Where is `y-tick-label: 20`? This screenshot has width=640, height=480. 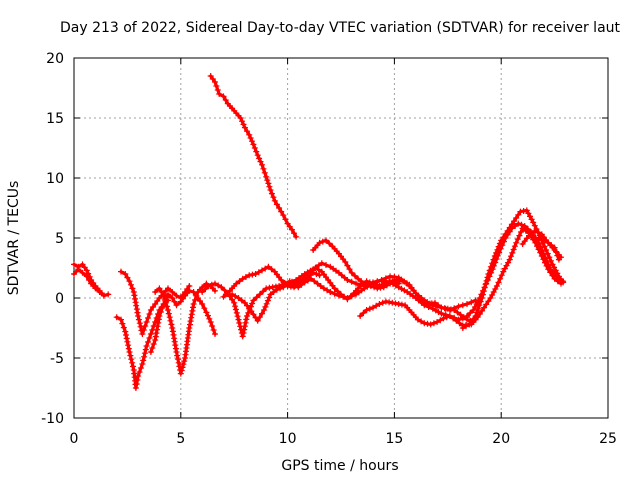 y-tick-label: 20 is located at coordinates (55, 59).